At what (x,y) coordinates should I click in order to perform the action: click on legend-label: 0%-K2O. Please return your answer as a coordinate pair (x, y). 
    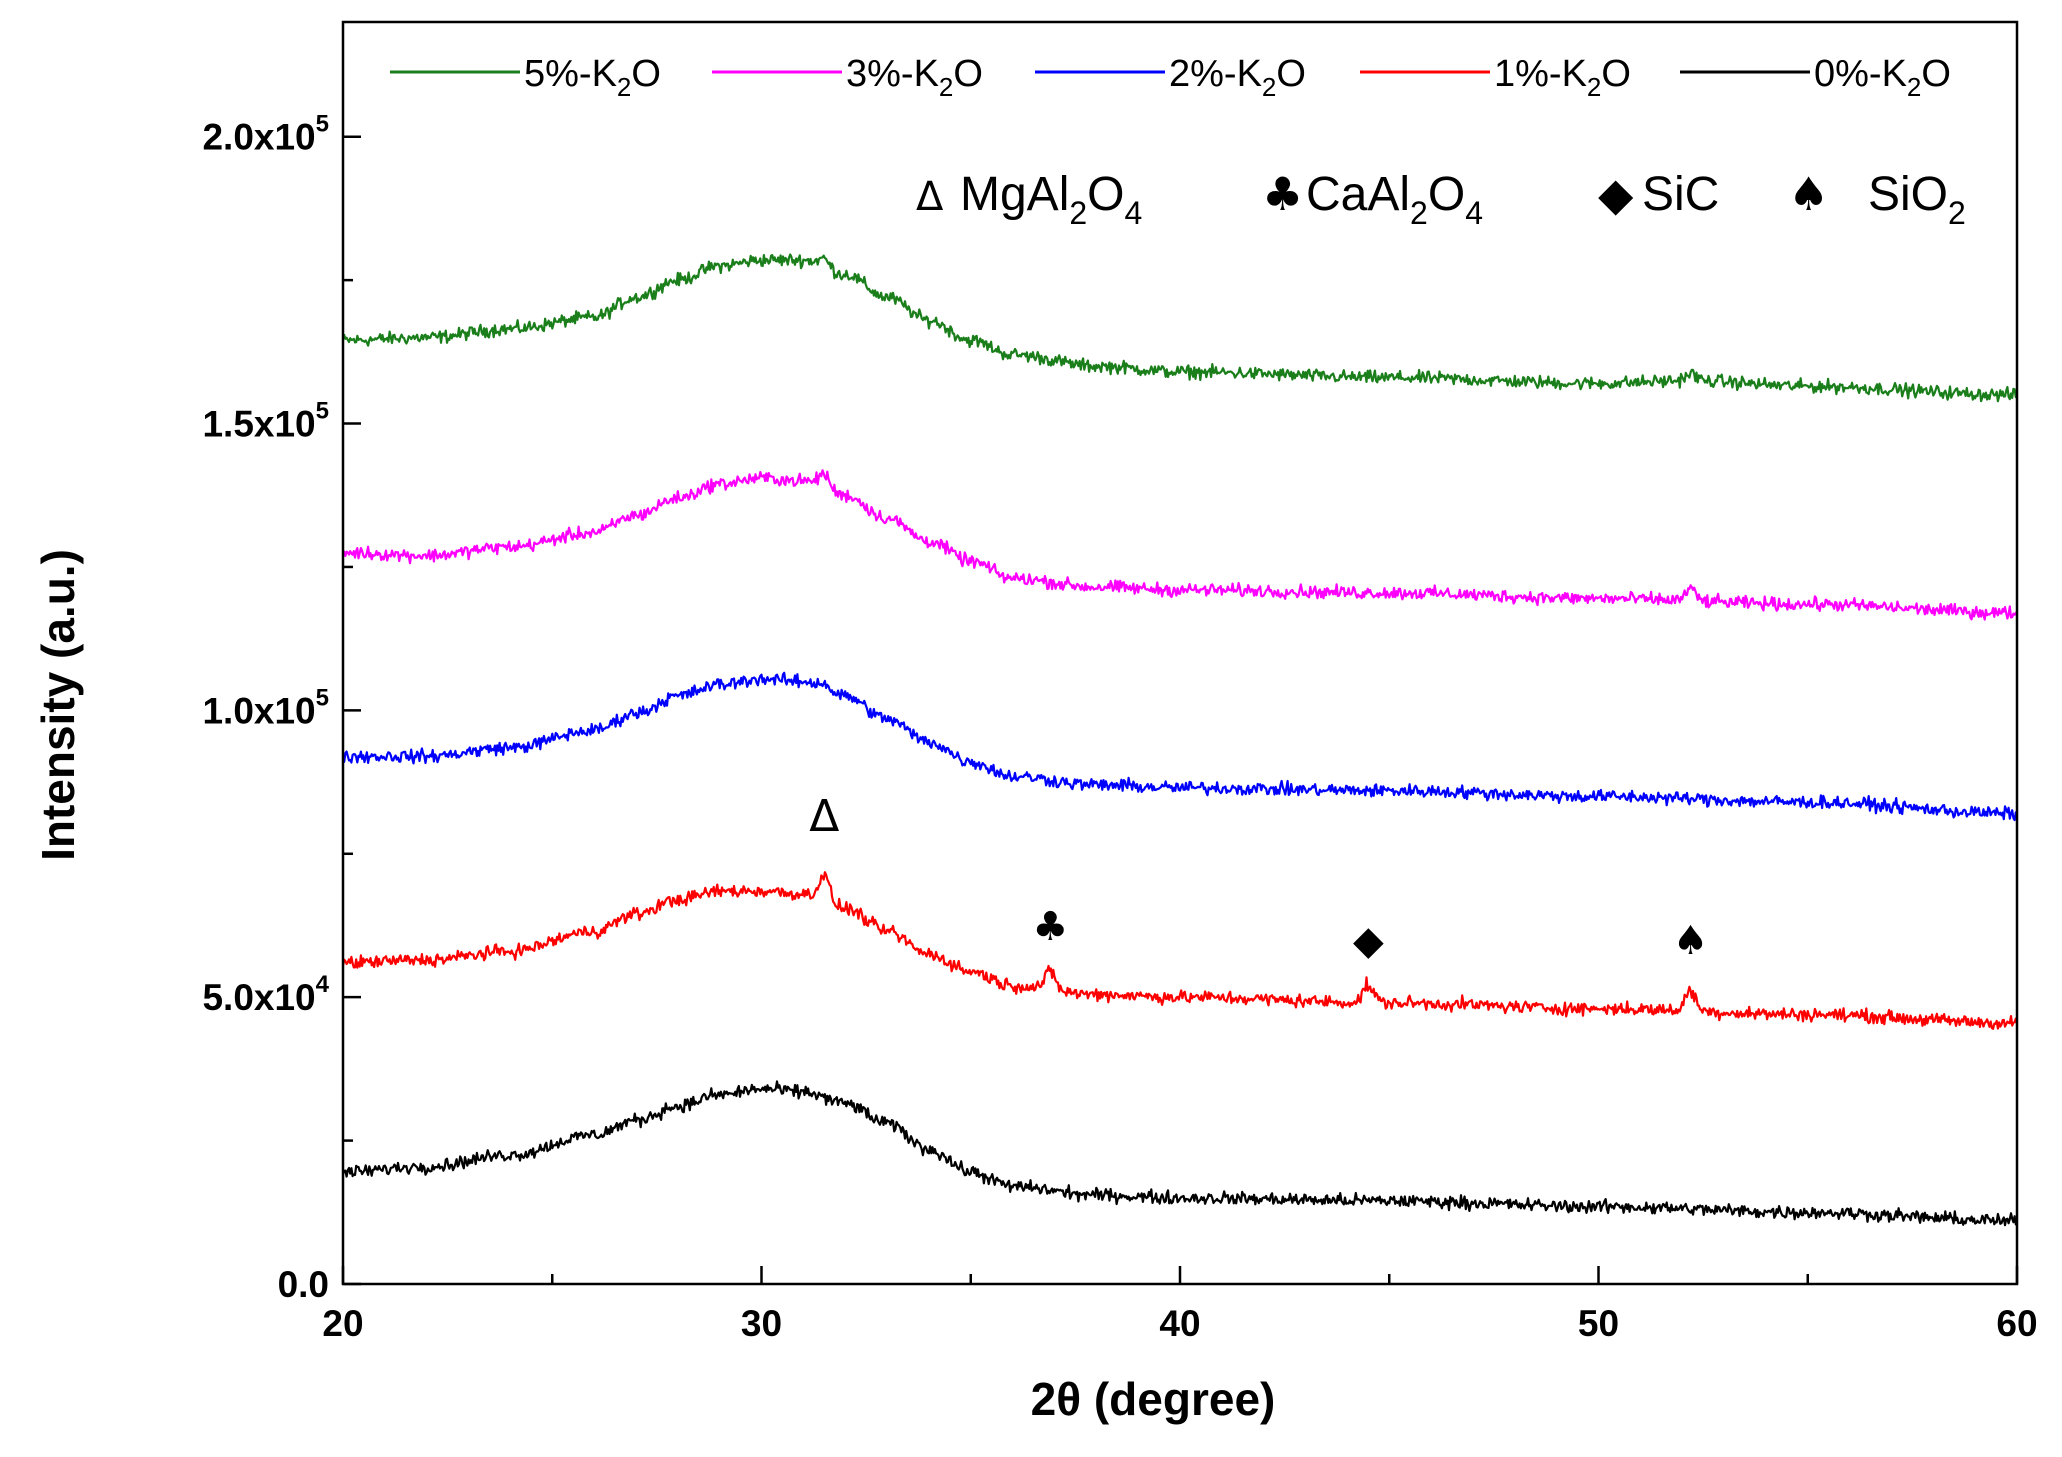
    Looking at the image, I should click on (1882, 77).